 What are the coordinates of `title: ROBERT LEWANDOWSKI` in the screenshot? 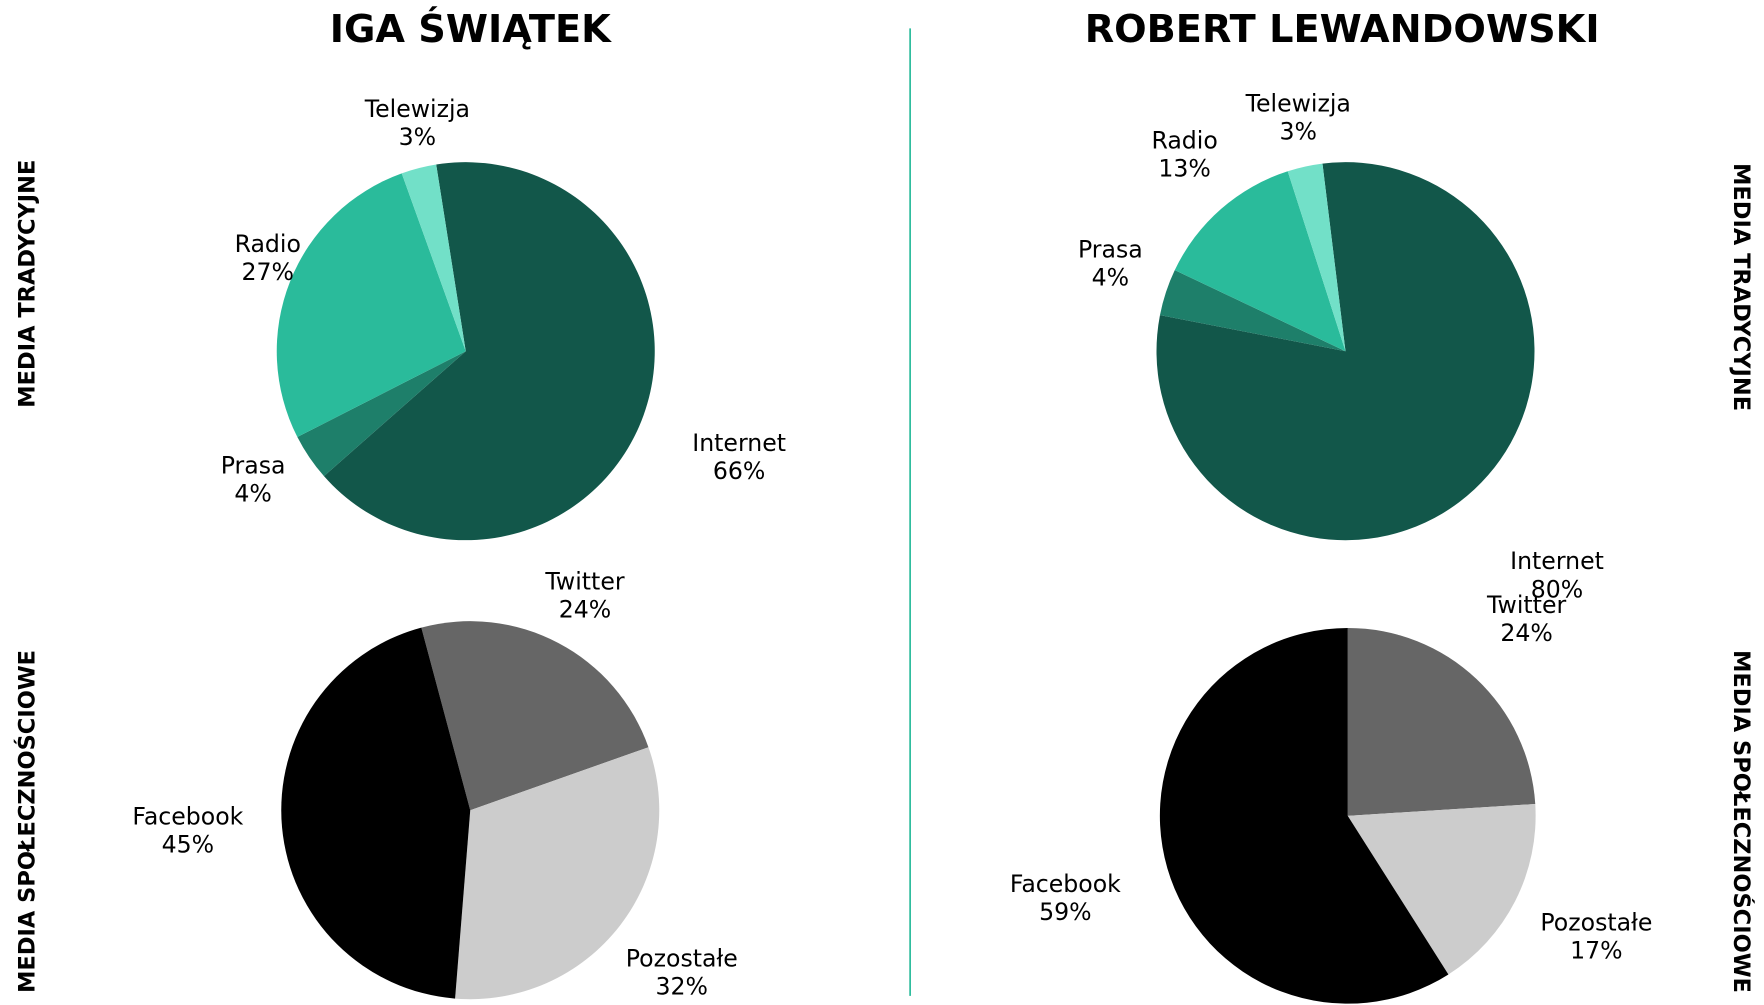 It's located at (1342, 29).